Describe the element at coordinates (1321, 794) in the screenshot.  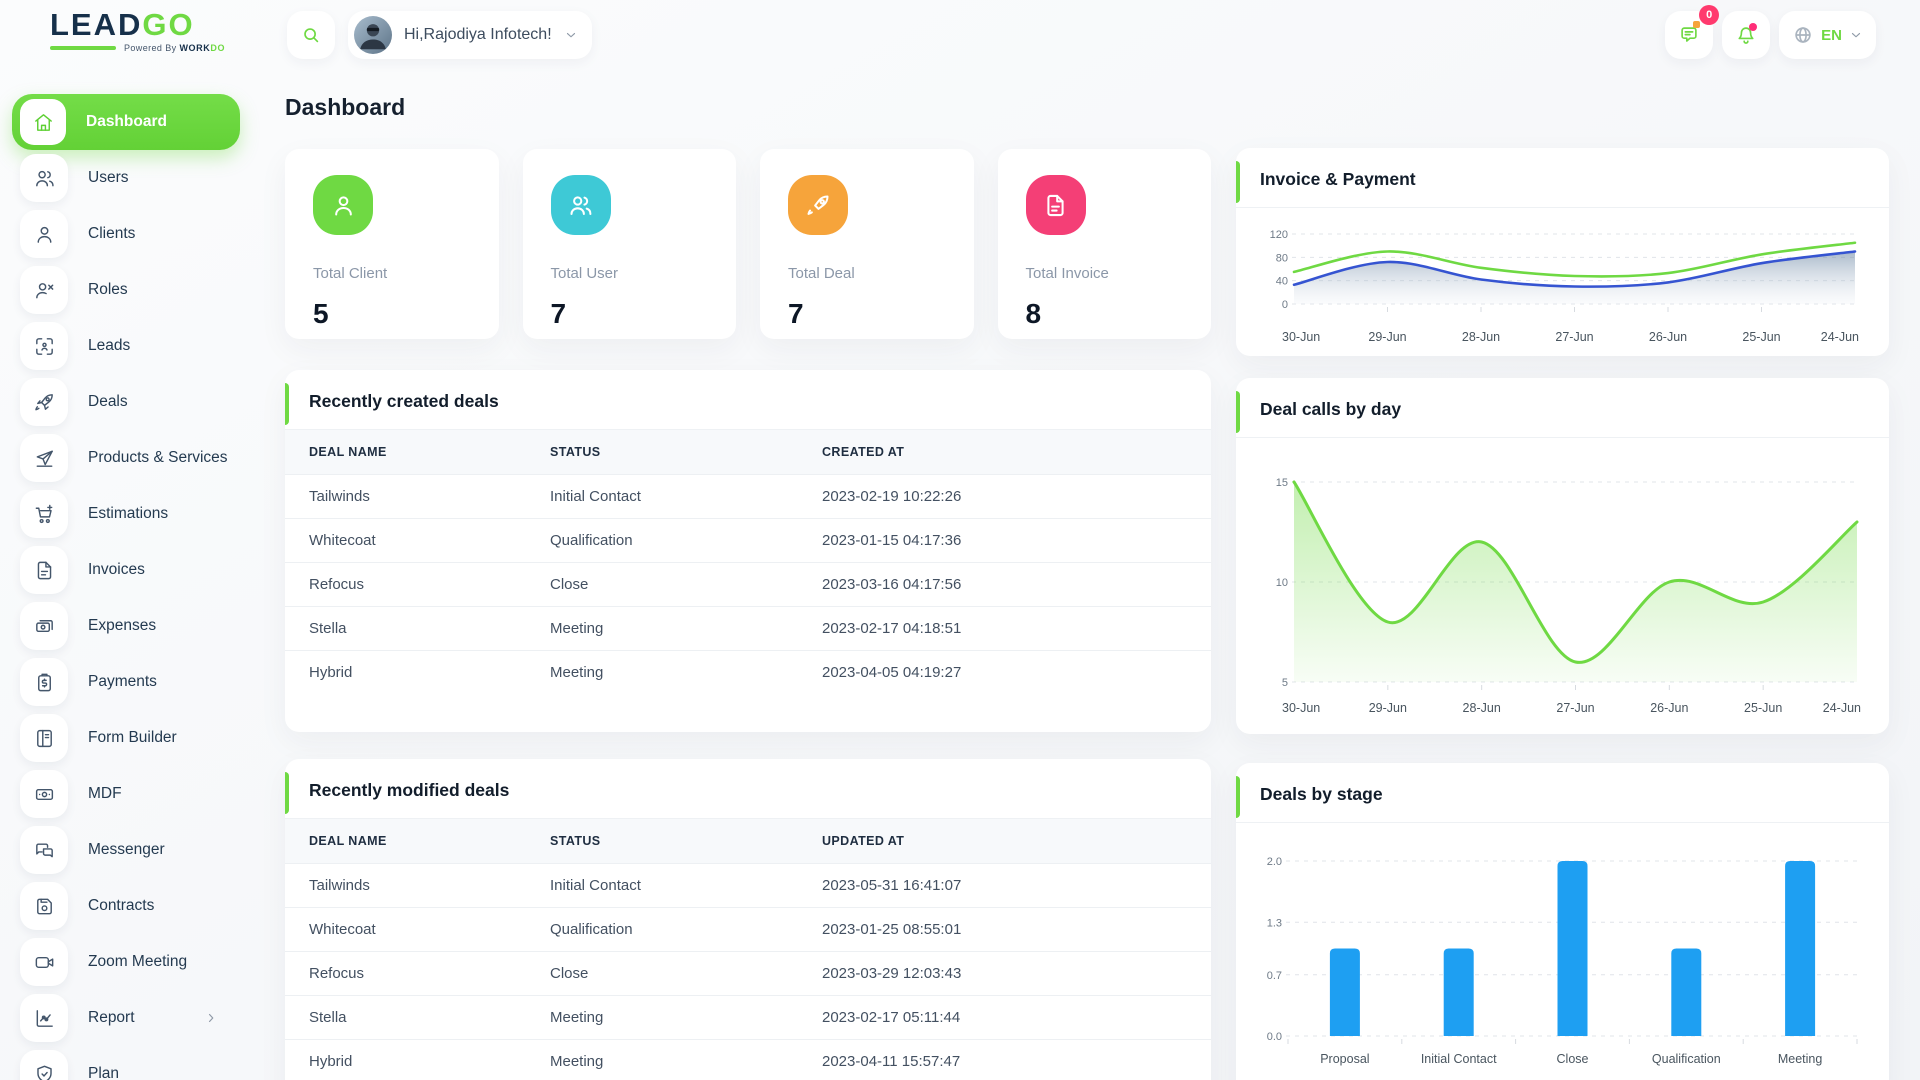
I see `card-title: Deals by stage` at that location.